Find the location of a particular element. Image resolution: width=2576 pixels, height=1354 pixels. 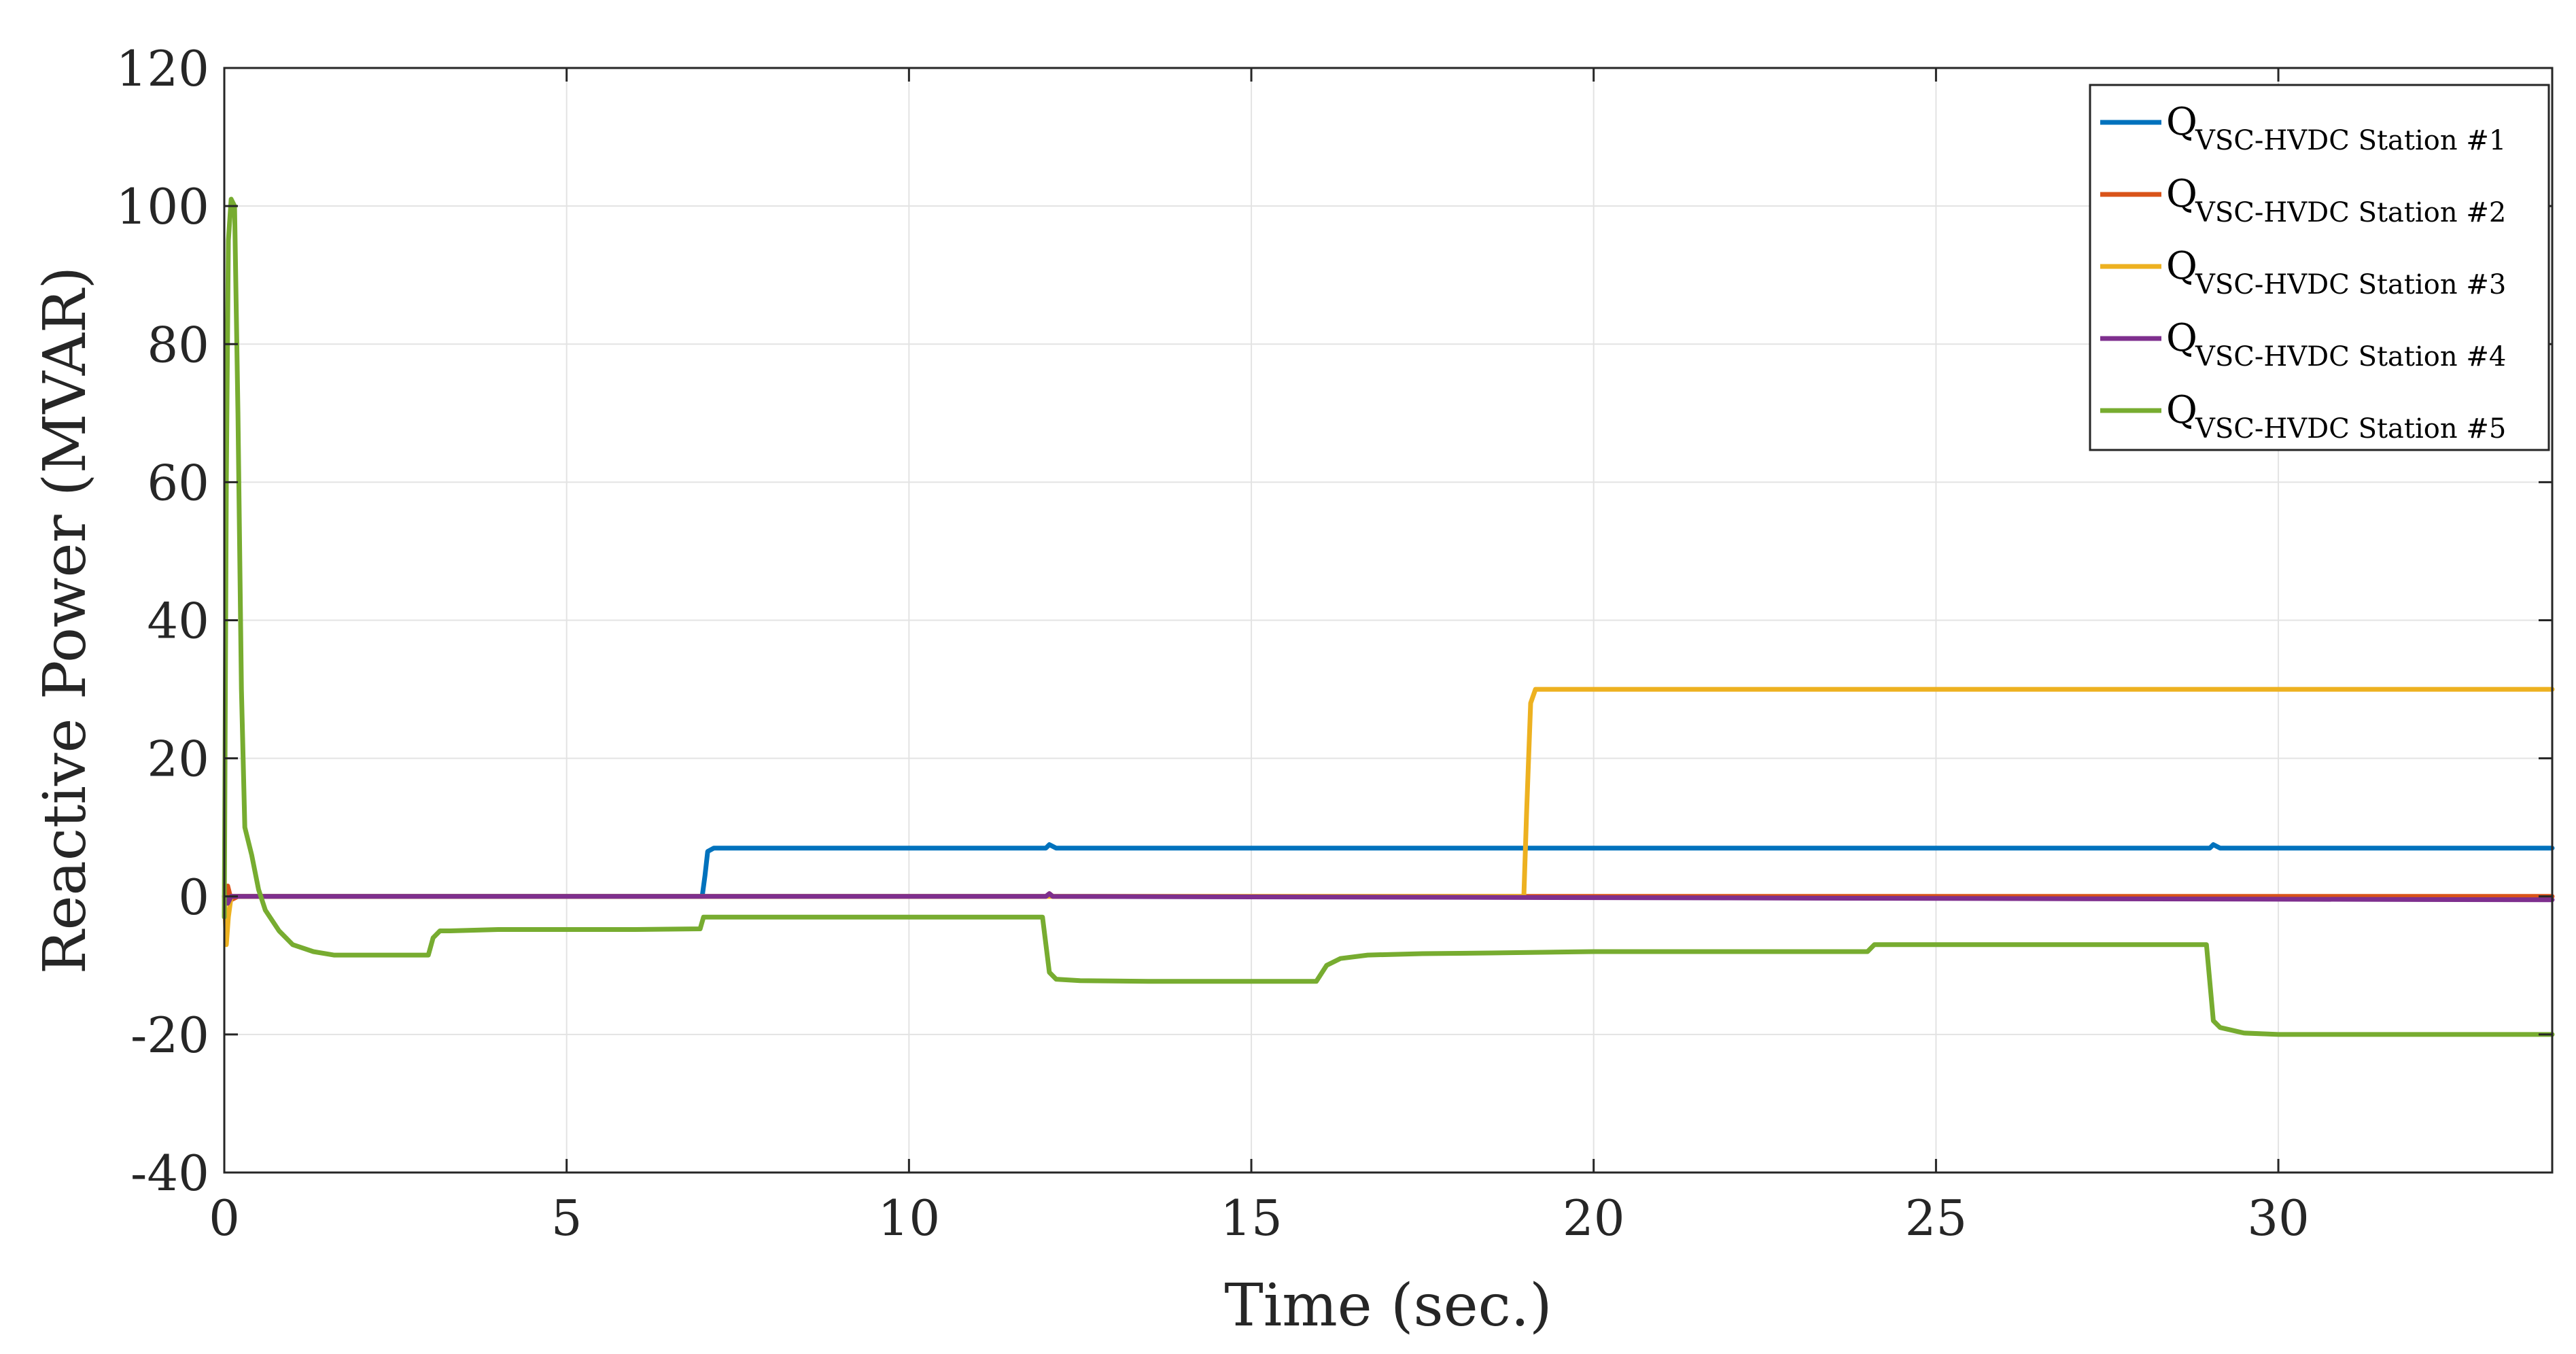

y-tick-label: 100 is located at coordinates (162, 207).